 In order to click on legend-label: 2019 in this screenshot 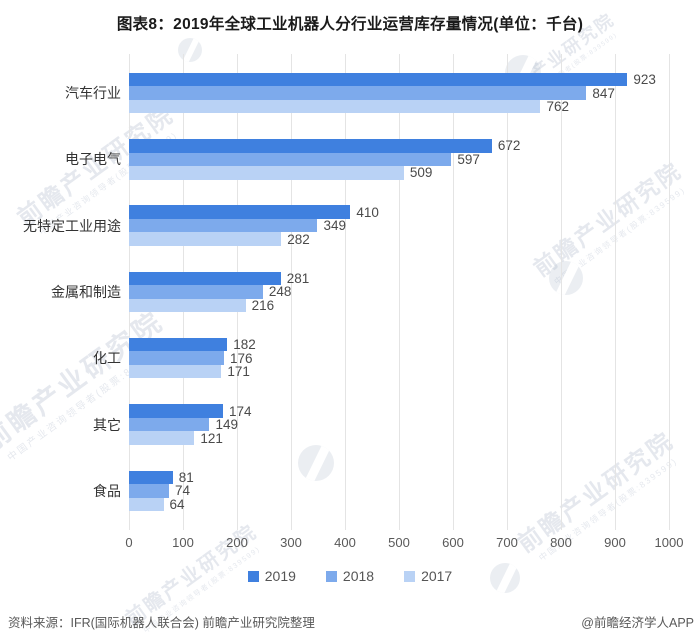, I will do `click(280, 576)`.